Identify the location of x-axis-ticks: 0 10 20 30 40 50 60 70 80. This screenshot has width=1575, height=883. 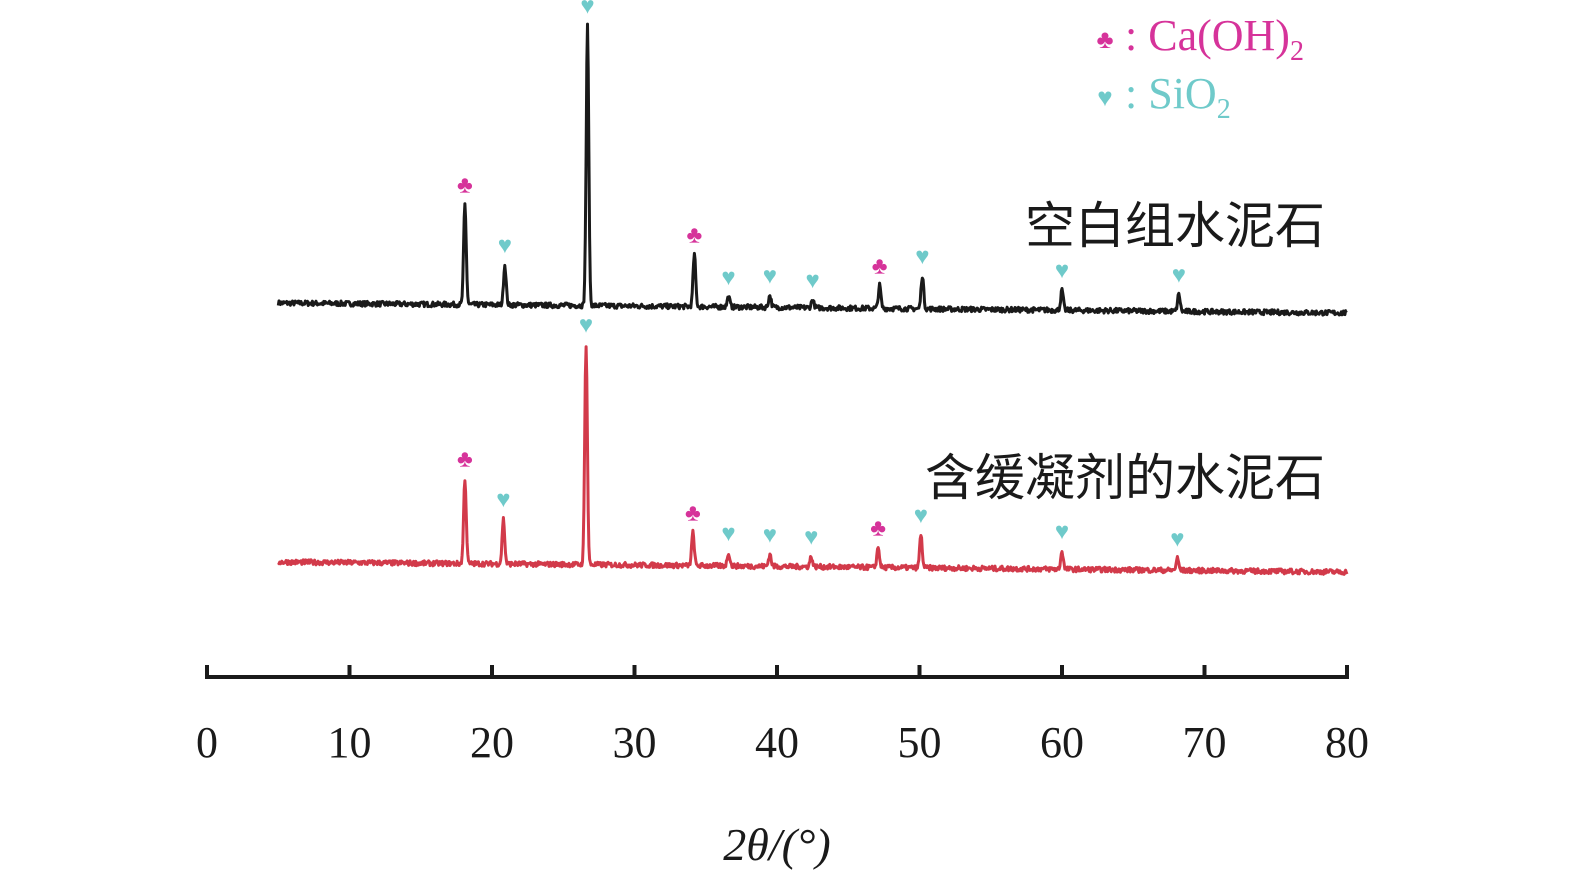
(782, 716).